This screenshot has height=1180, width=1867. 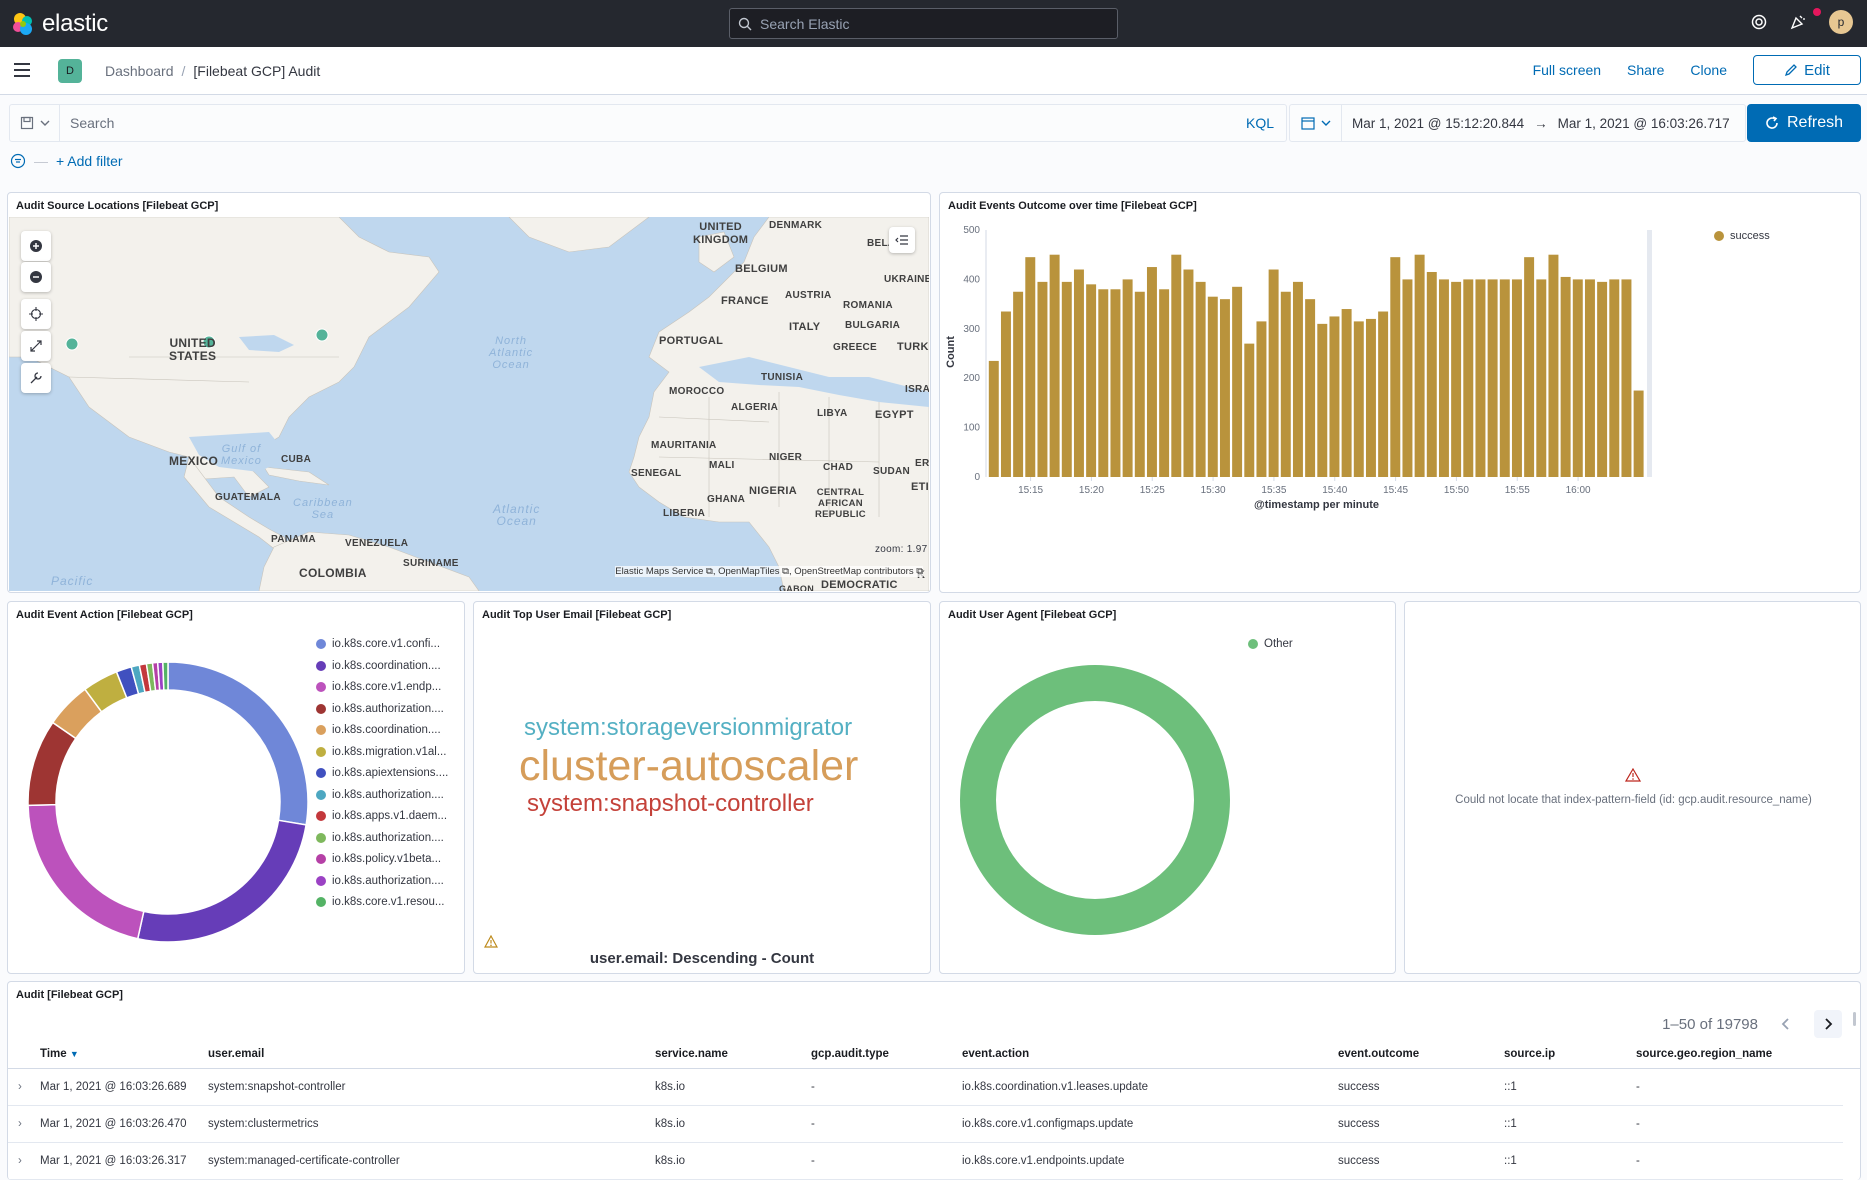 What do you see at coordinates (850, 1054) in the screenshot?
I see `column-header: gcp.audit.type` at bounding box center [850, 1054].